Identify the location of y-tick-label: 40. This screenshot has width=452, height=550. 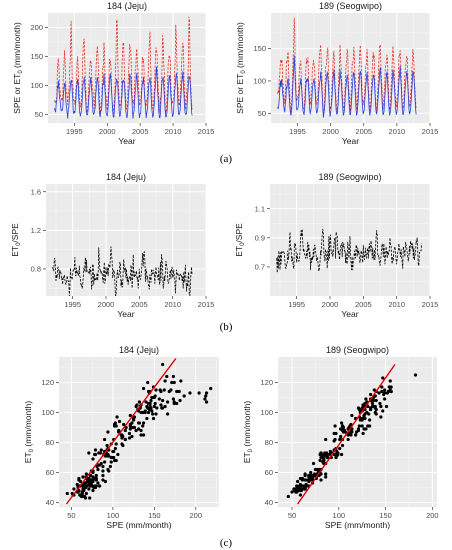
(50, 502).